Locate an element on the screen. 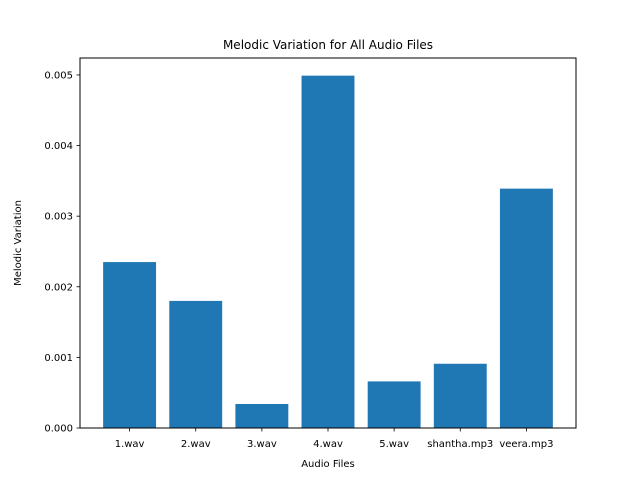  y-tick-label: 0.003 is located at coordinates (58, 217).